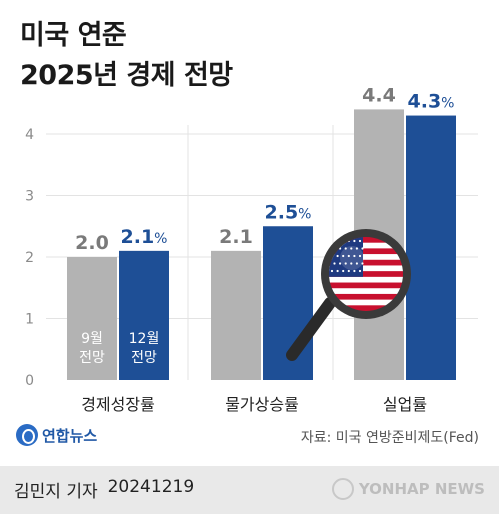 This screenshot has width=499, height=514. Describe the element at coordinates (29, 320) in the screenshot. I see `y-tick-label: 1` at that location.